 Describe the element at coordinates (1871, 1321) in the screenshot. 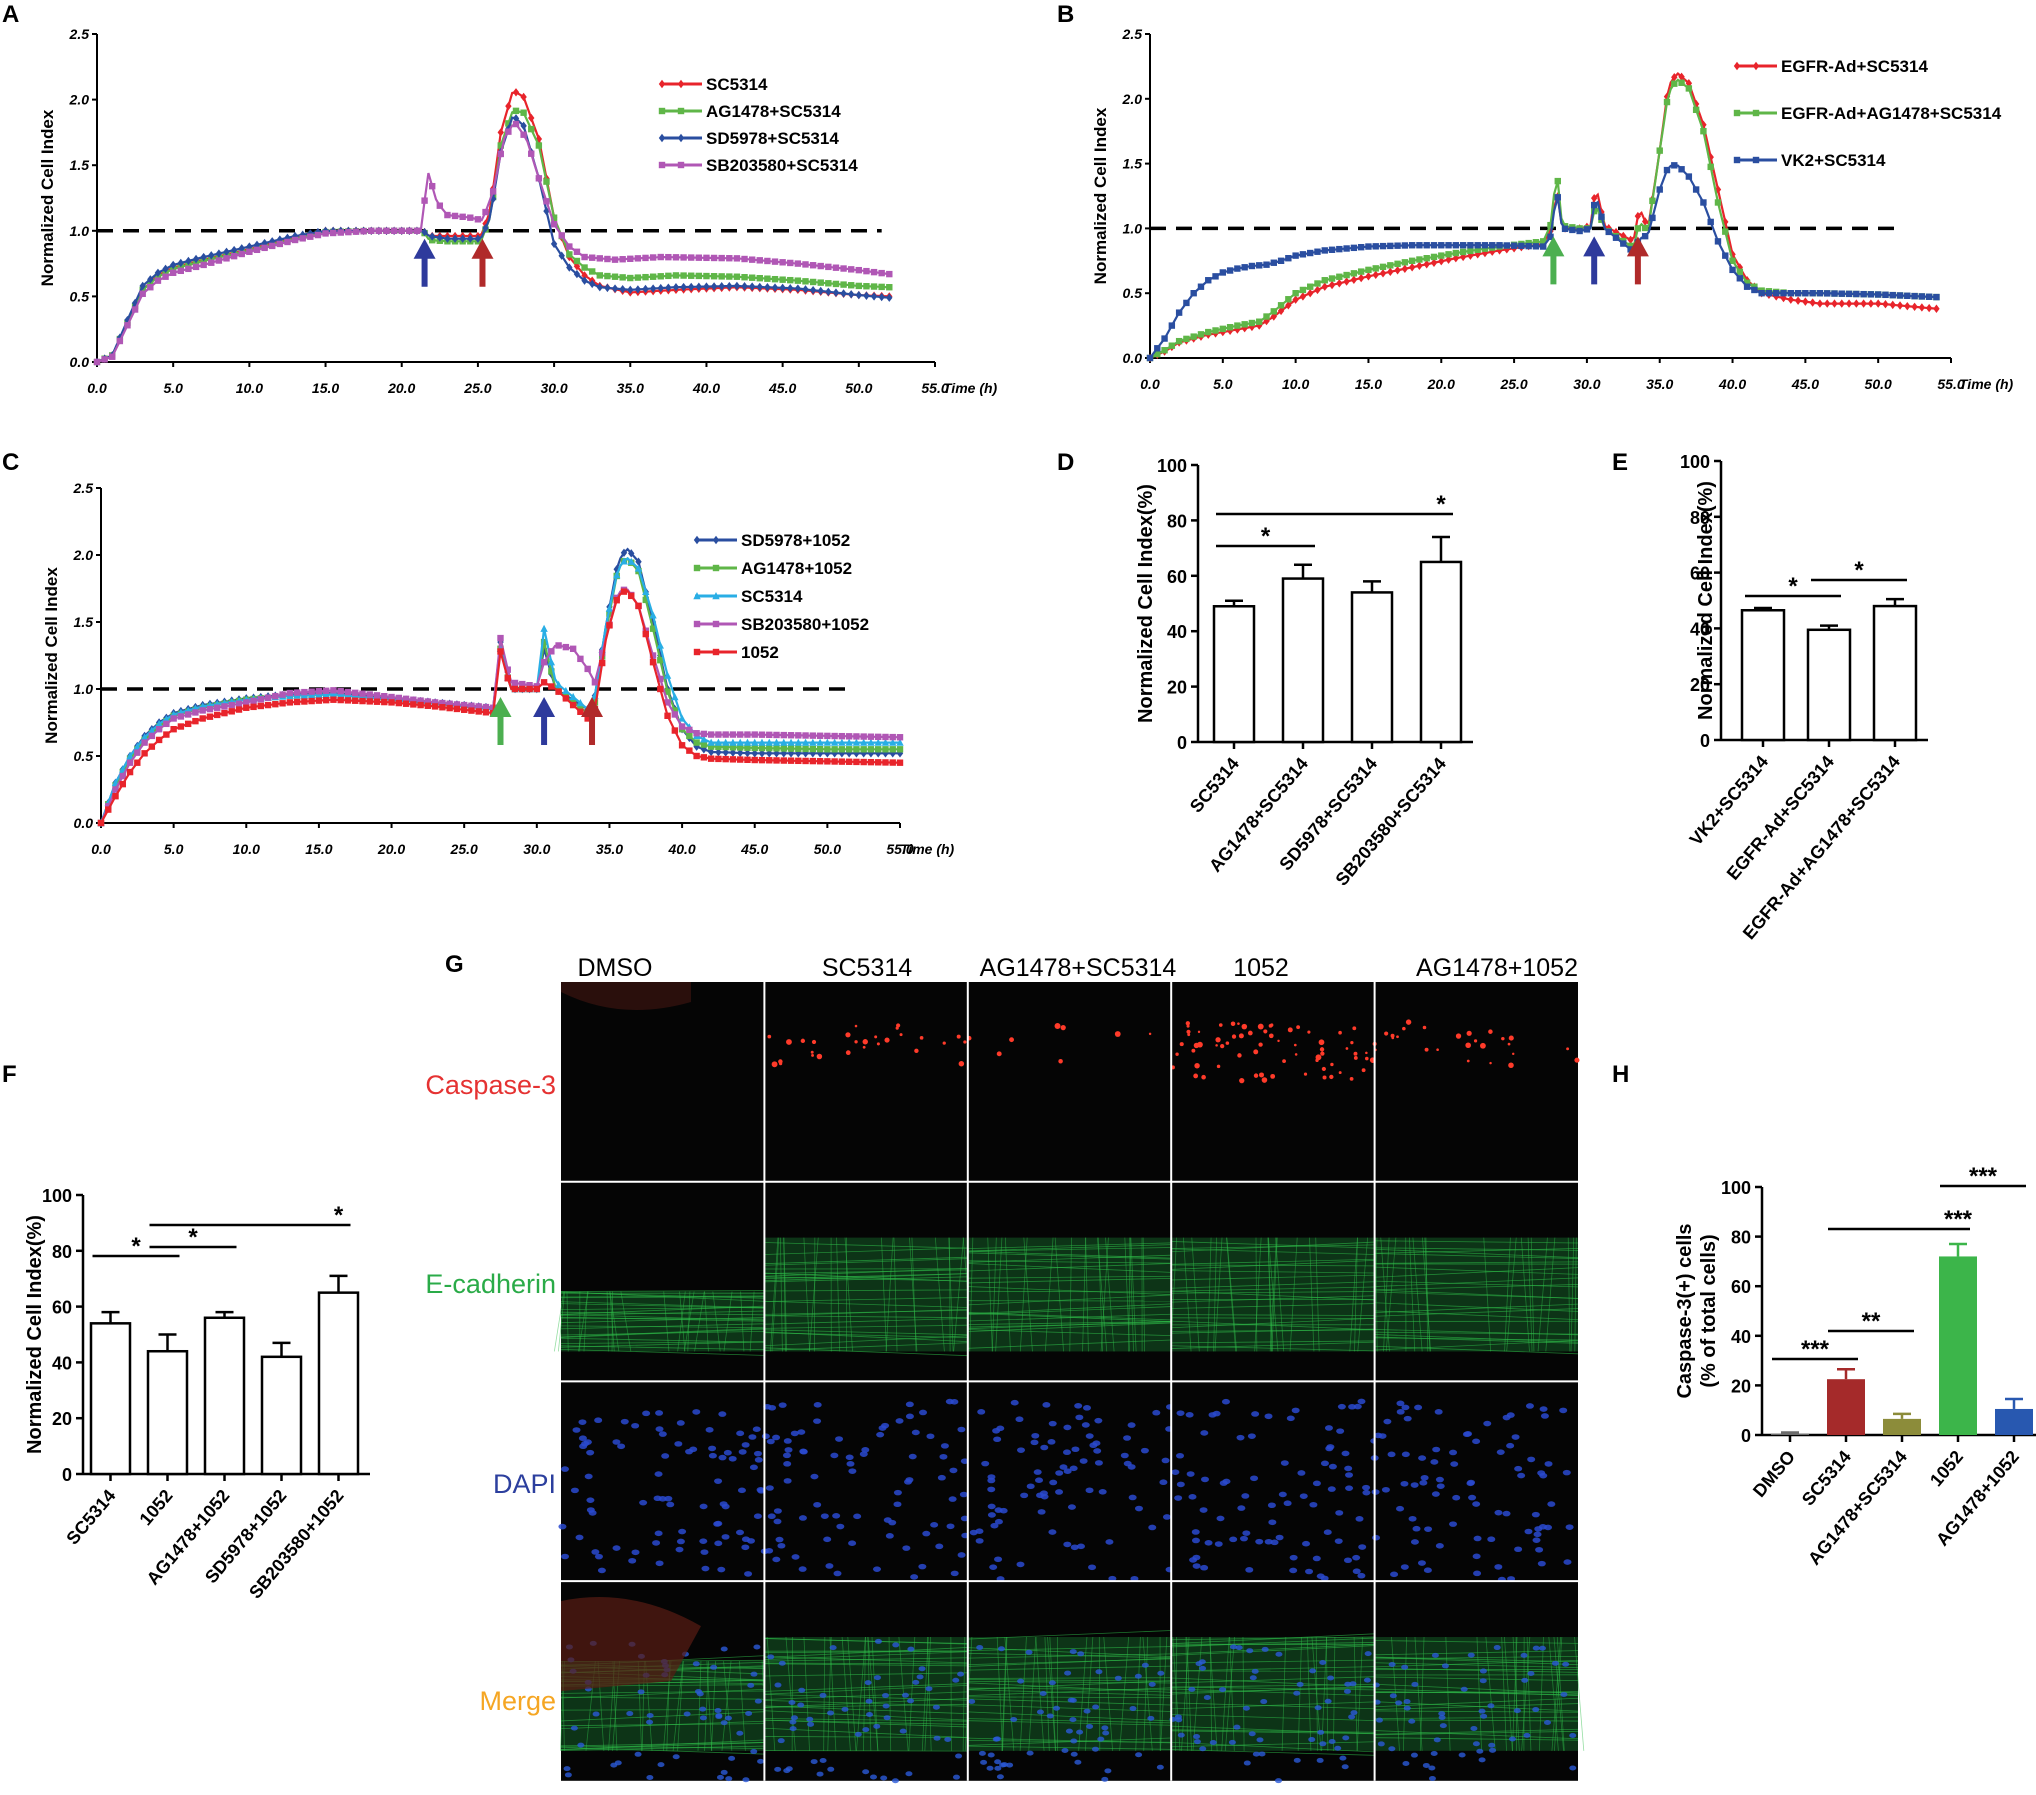

I see `significance-label: **` at that location.